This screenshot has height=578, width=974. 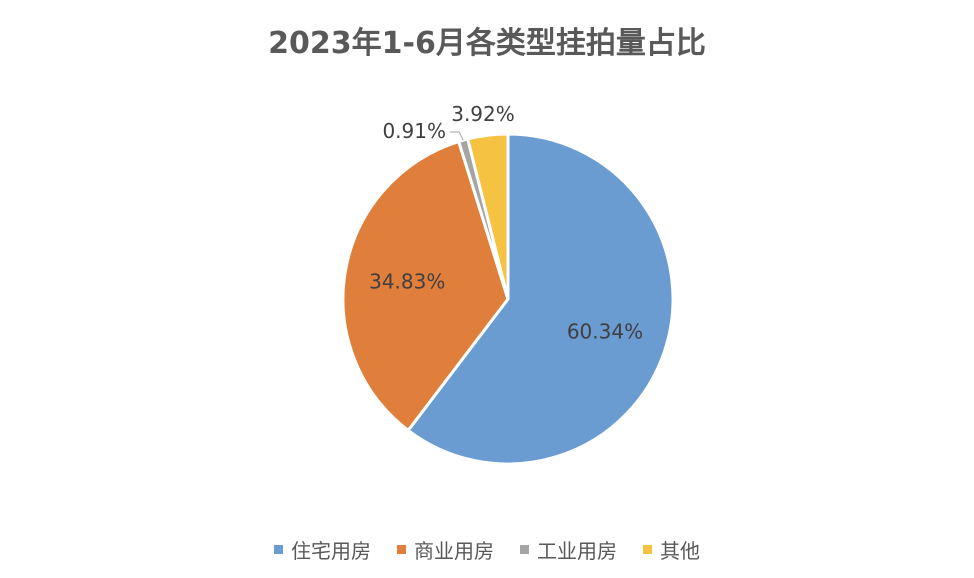 I want to click on legend: 住宅用房 商业用房 工业用房 其他, so click(x=487, y=549).